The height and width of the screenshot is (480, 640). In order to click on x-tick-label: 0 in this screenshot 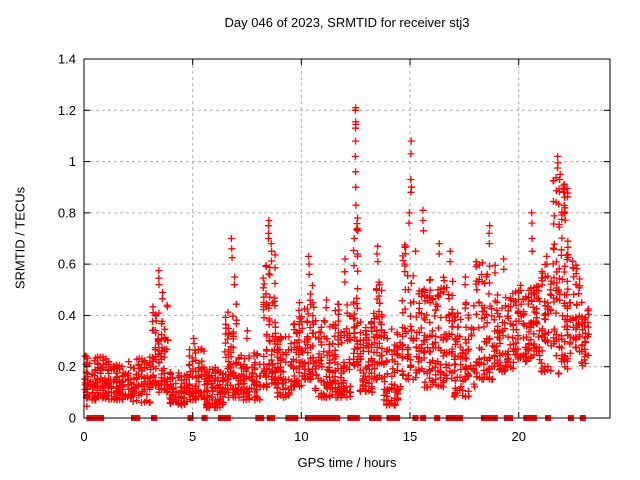, I will do `click(83, 436)`.